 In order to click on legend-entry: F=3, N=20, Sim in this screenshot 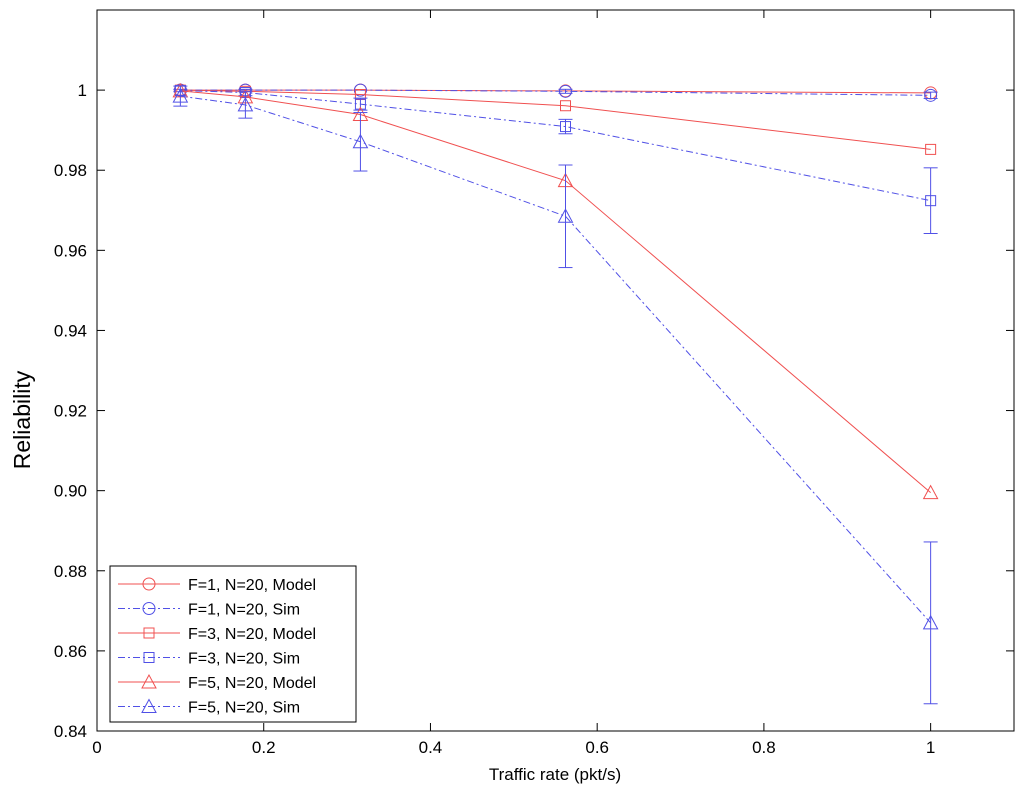, I will do `click(209, 659)`.